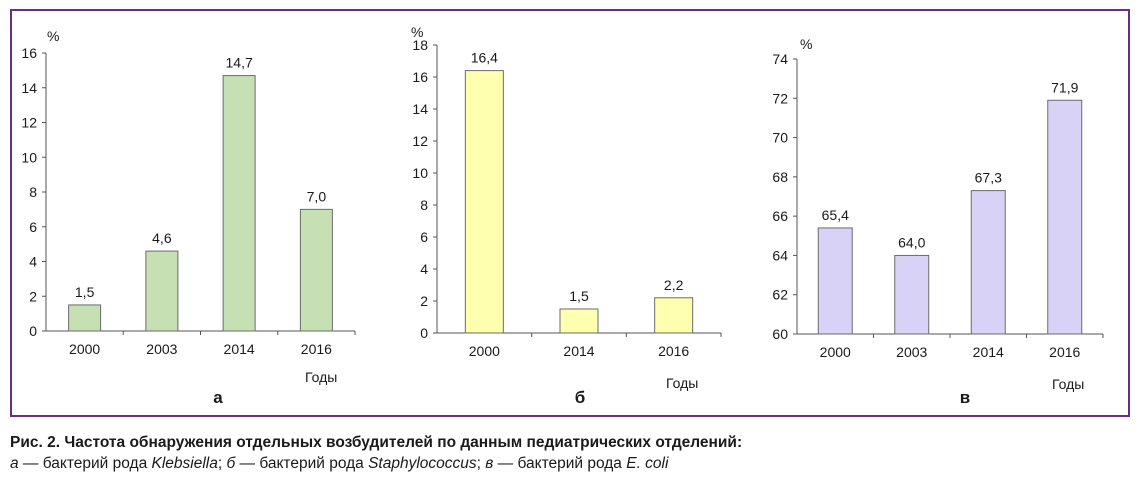 This screenshot has height=489, width=1144. Describe the element at coordinates (674, 285) in the screenshot. I see `data-label: 2,2` at that location.